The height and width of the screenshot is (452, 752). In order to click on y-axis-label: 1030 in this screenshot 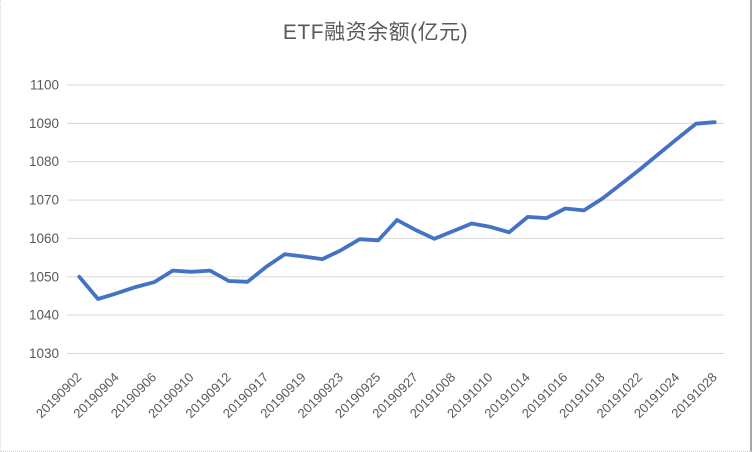, I will do `click(44, 353)`.